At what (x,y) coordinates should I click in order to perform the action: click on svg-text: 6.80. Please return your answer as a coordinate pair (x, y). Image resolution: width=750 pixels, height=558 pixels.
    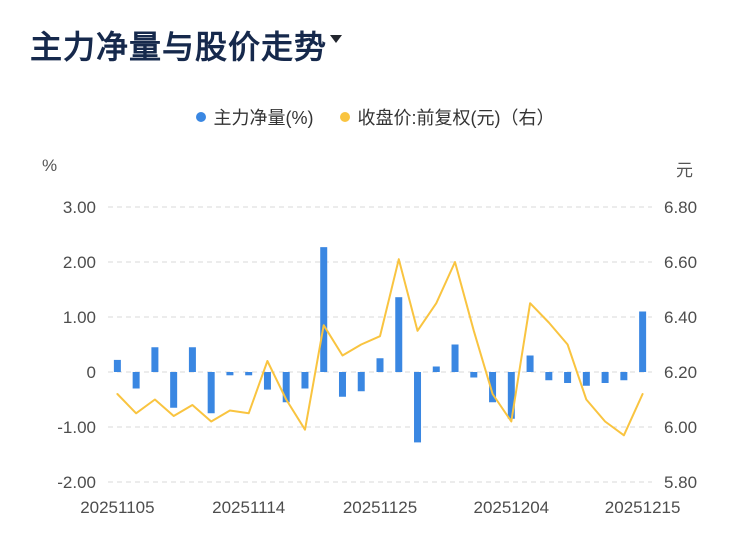
    Looking at the image, I should click on (680, 207).